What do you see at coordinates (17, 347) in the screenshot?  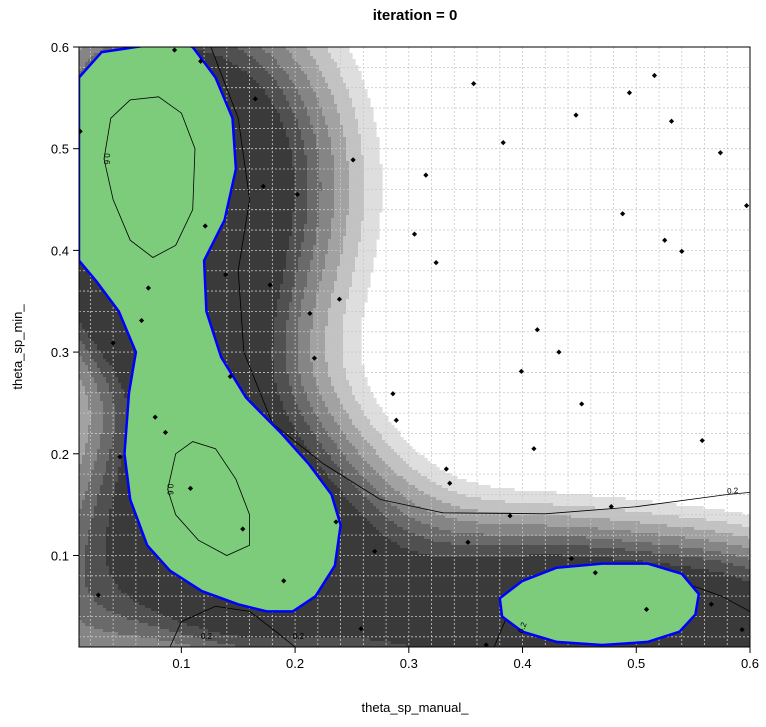 I see `y-axis-label: theta_sp_min_` at bounding box center [17, 347].